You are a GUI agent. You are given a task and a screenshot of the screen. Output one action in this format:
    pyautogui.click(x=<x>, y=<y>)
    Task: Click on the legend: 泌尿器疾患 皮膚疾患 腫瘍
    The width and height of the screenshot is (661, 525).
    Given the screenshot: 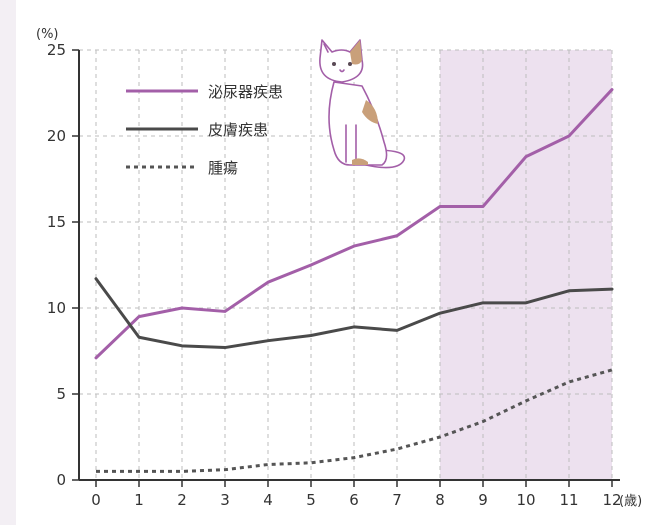 What is the action you would take?
    pyautogui.click(x=204, y=130)
    